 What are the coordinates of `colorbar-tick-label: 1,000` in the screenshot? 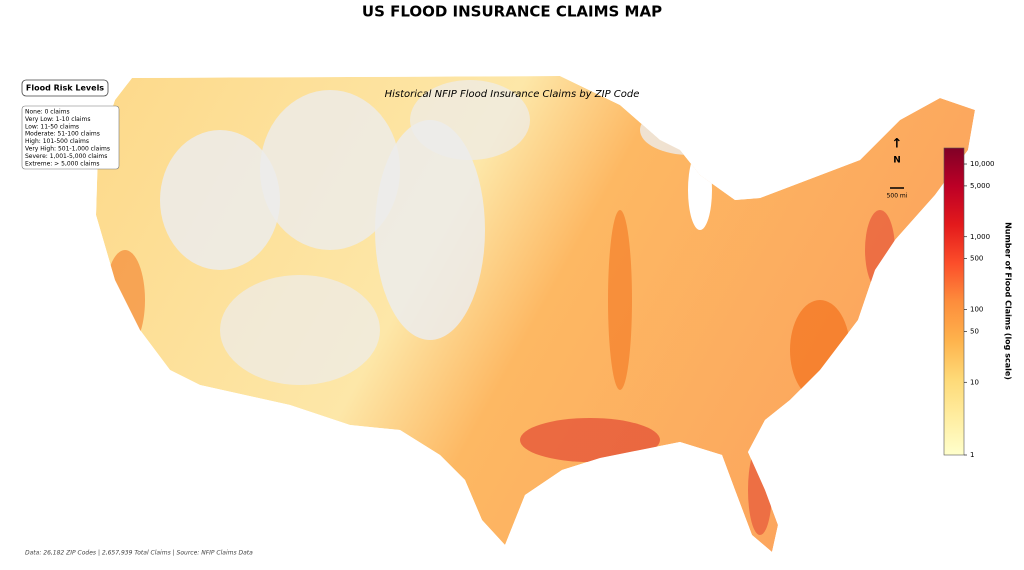 It's located at (980, 237).